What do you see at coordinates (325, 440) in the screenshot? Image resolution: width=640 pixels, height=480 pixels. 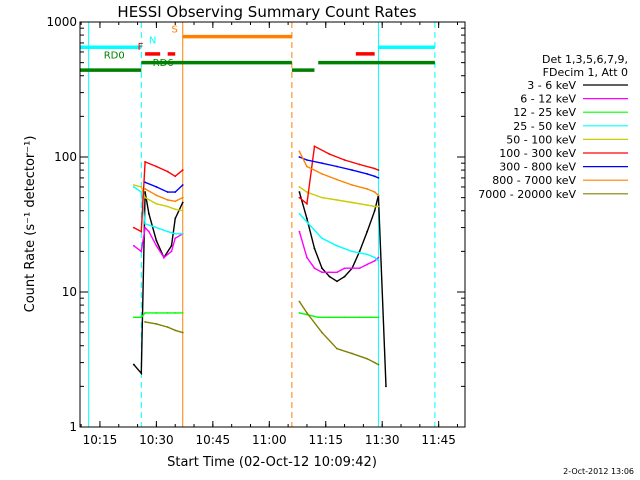 I see `x-tick-label: 11:15` at bounding box center [325, 440].